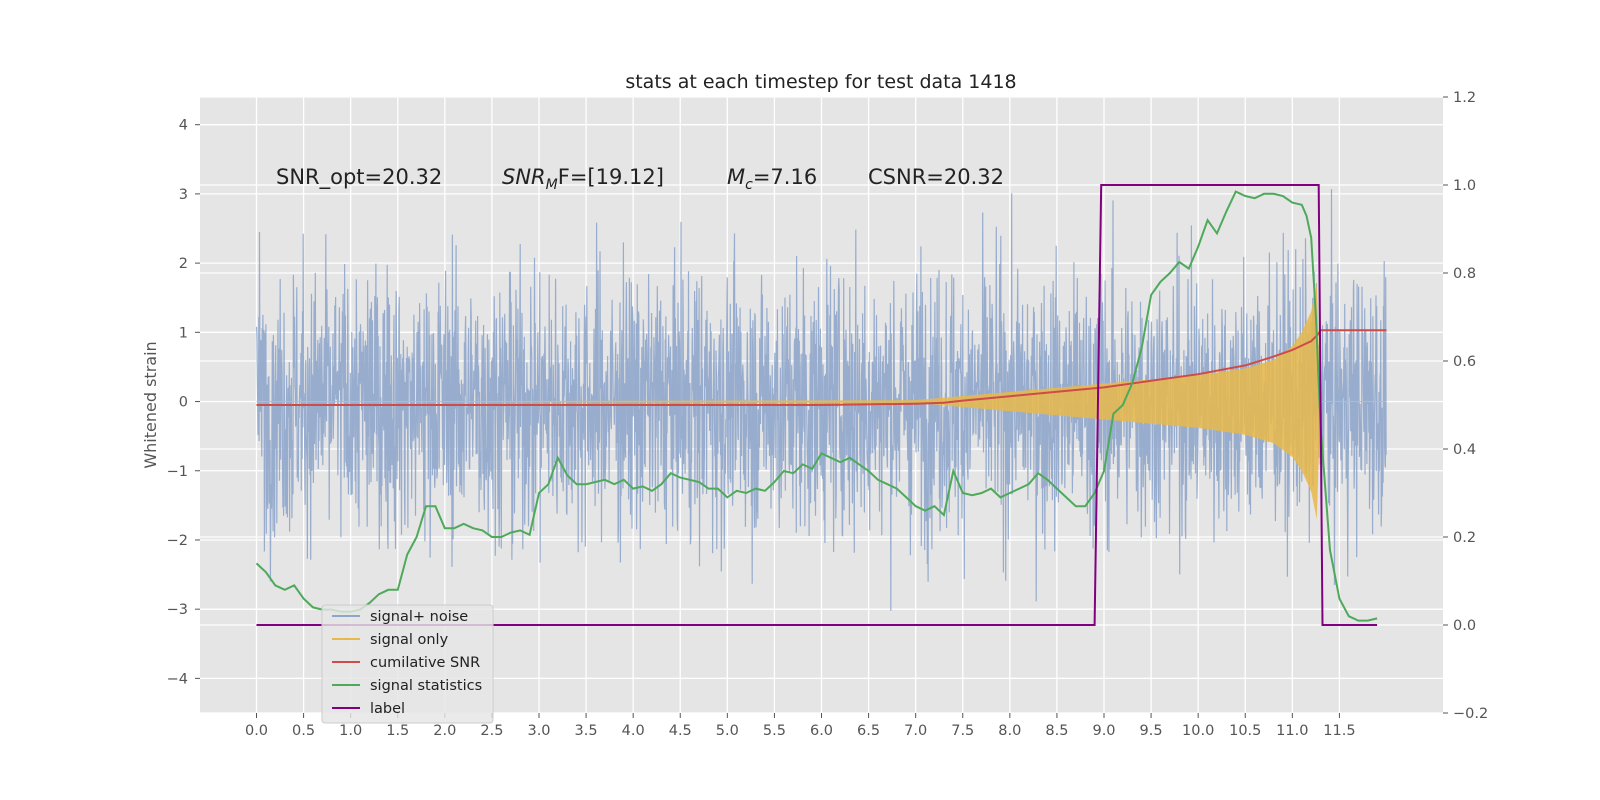 Image resolution: width=1600 pixels, height=800 pixels. Describe the element at coordinates (425, 663) in the screenshot. I see `legend-entry-2: cumilative SNR` at that location.